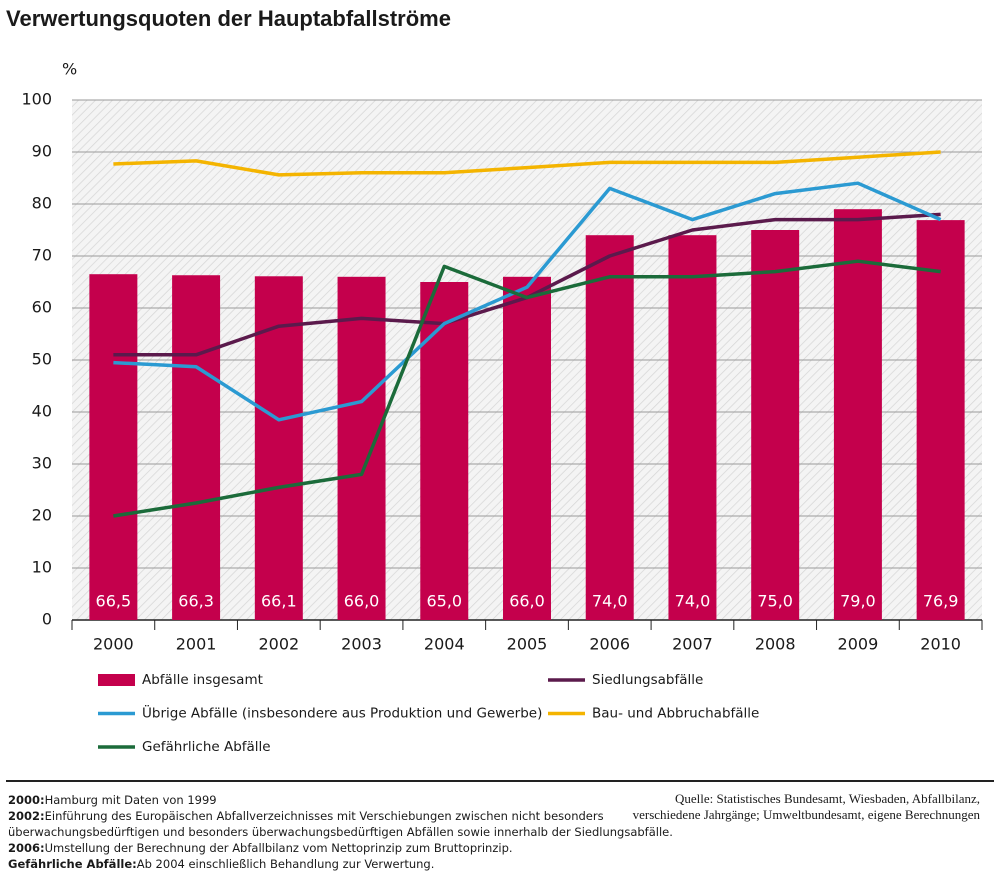  I want to click on x-tick-label: 2007, so click(692, 644).